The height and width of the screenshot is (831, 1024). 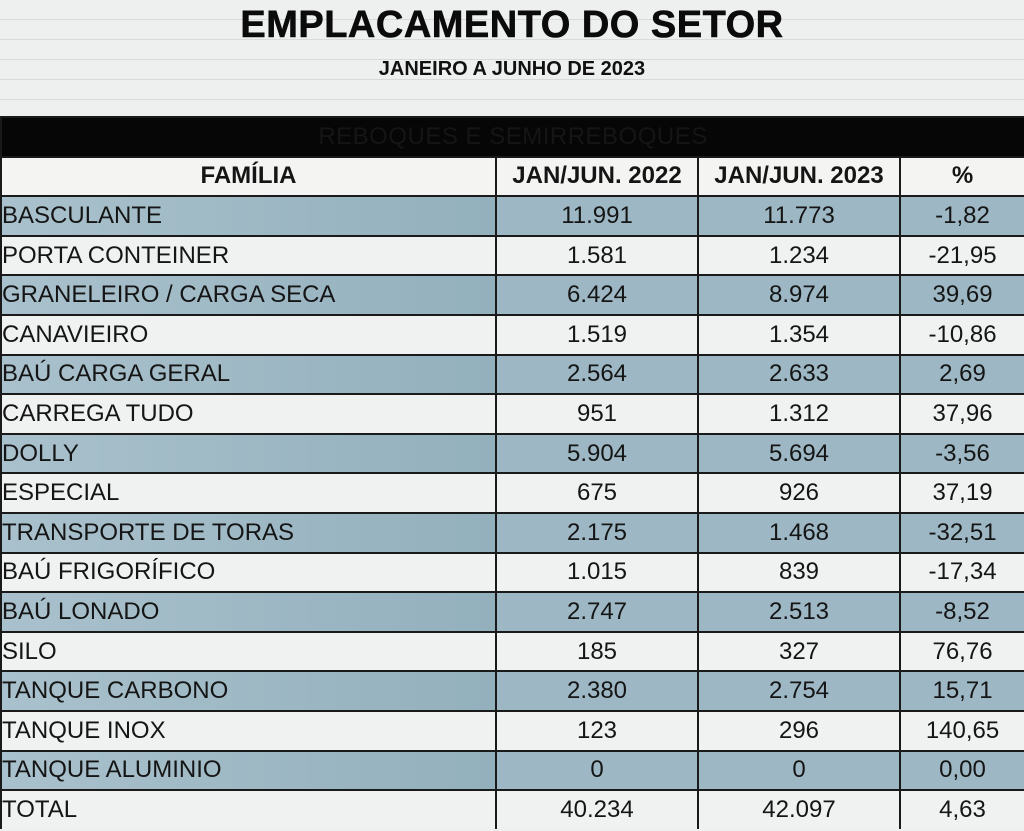 I want to click on familia-cell: TANQUE ALUMINIO, so click(x=248, y=770).